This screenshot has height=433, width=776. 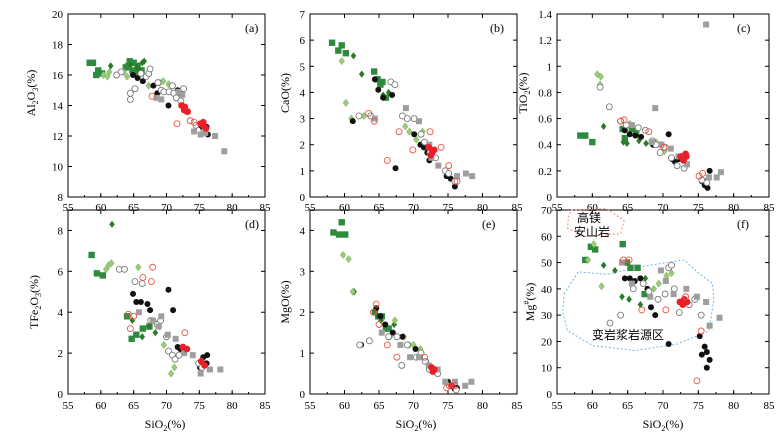 I want to click on x-tick-label: 70, so click(x=167, y=208).